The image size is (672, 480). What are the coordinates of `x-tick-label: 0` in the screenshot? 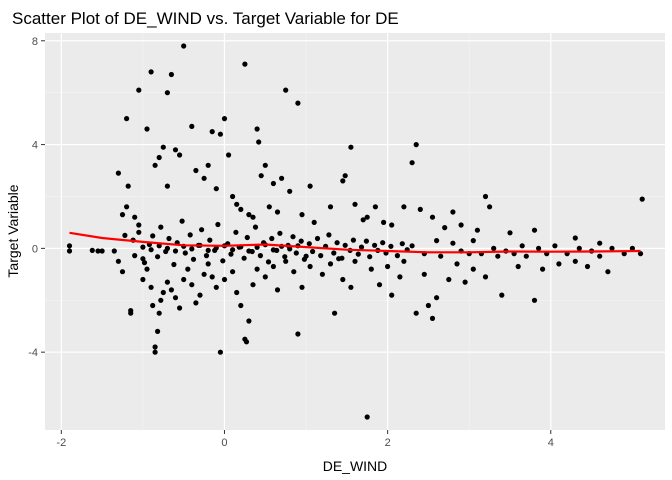 It's located at (224, 443).